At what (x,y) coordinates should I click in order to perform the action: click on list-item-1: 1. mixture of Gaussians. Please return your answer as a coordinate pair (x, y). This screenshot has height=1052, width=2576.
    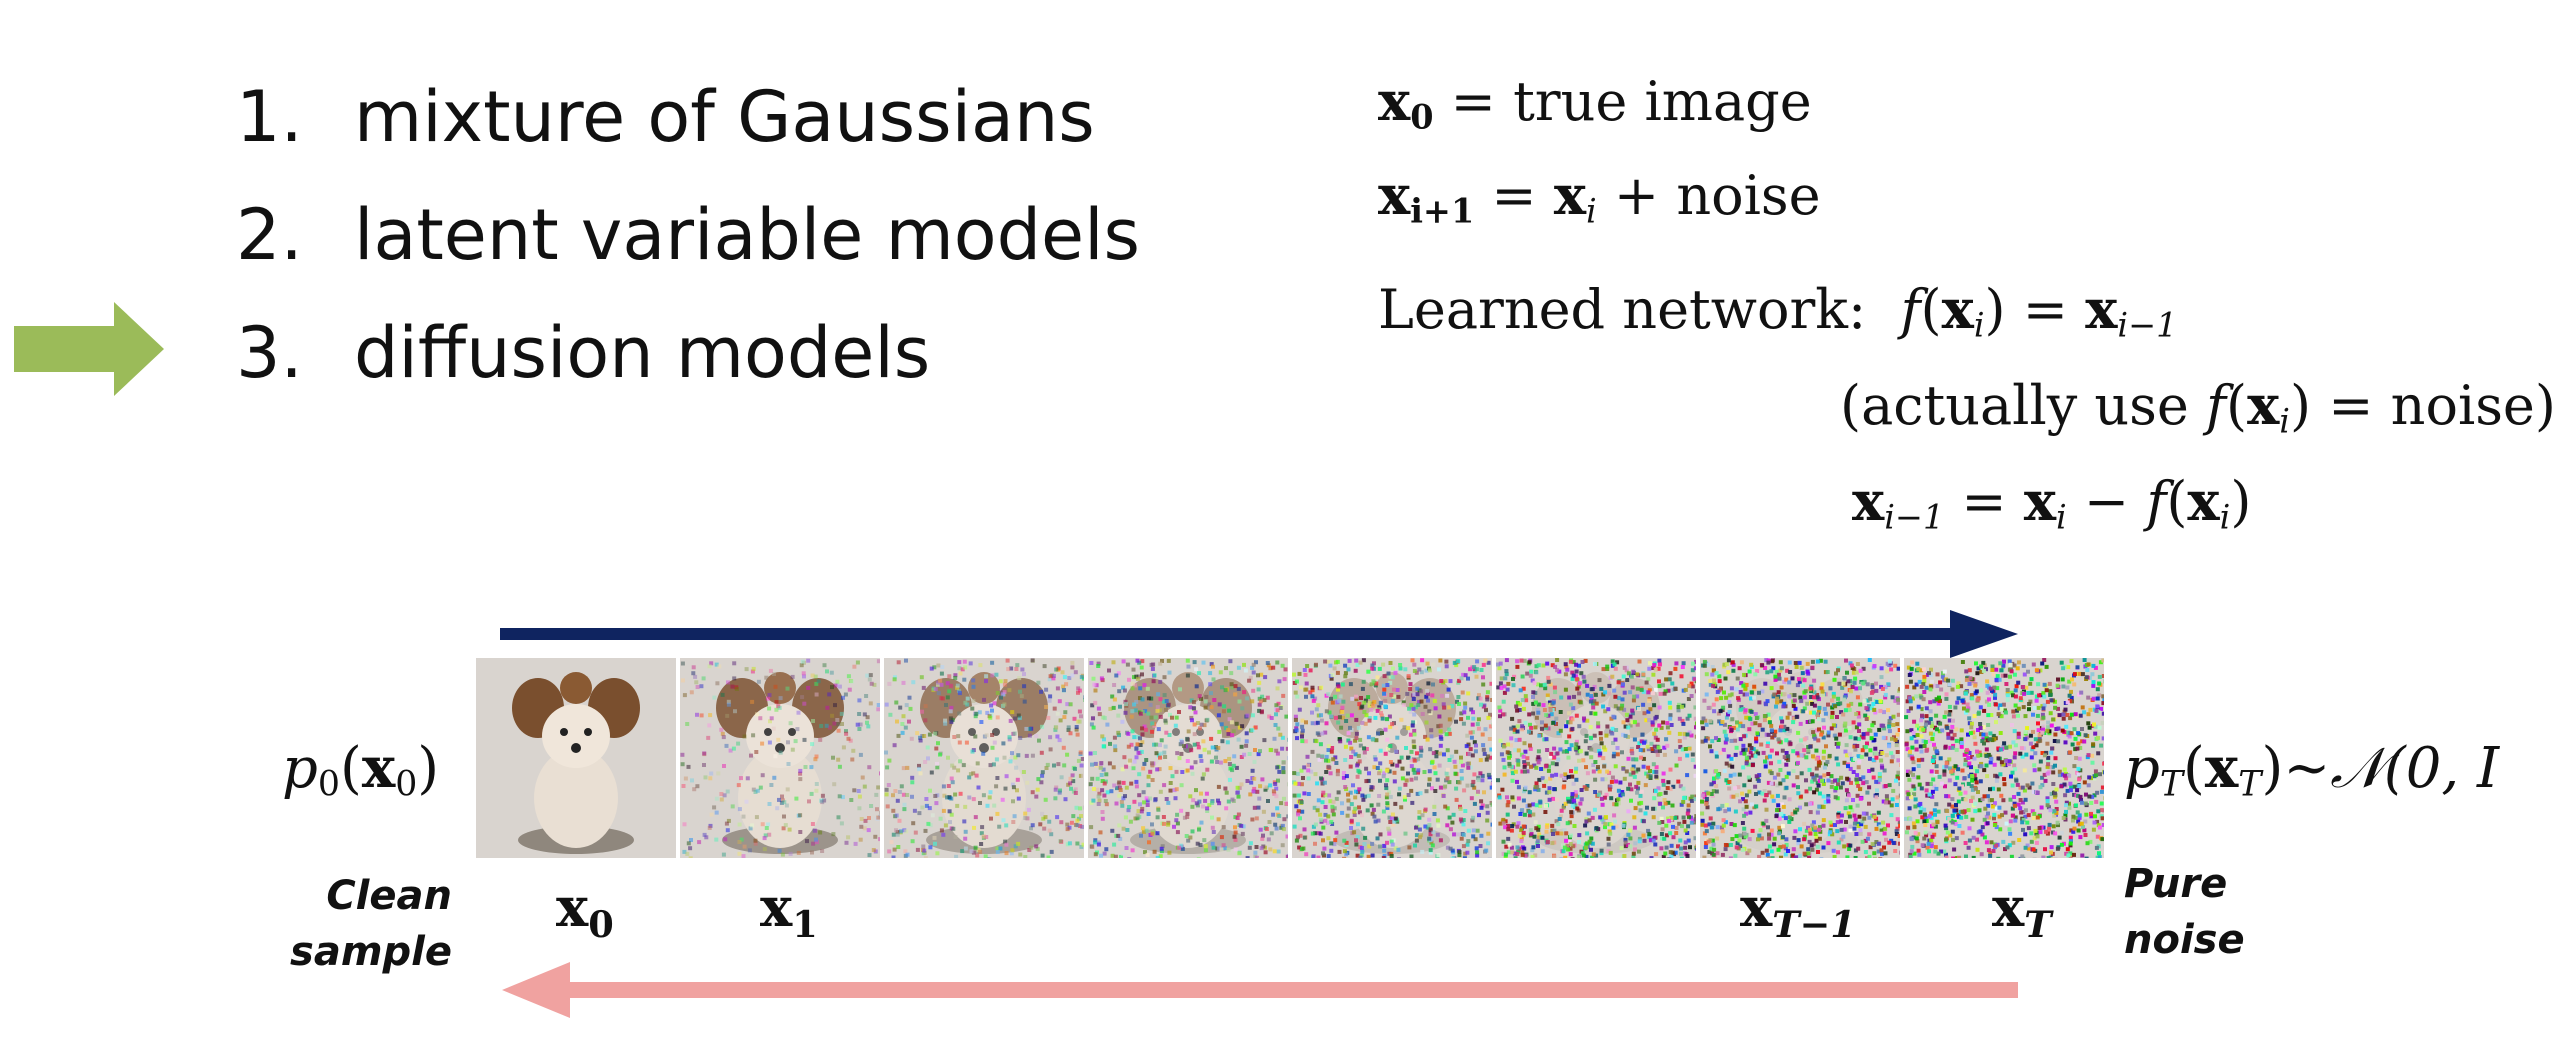
    Looking at the image, I should click on (736, 122).